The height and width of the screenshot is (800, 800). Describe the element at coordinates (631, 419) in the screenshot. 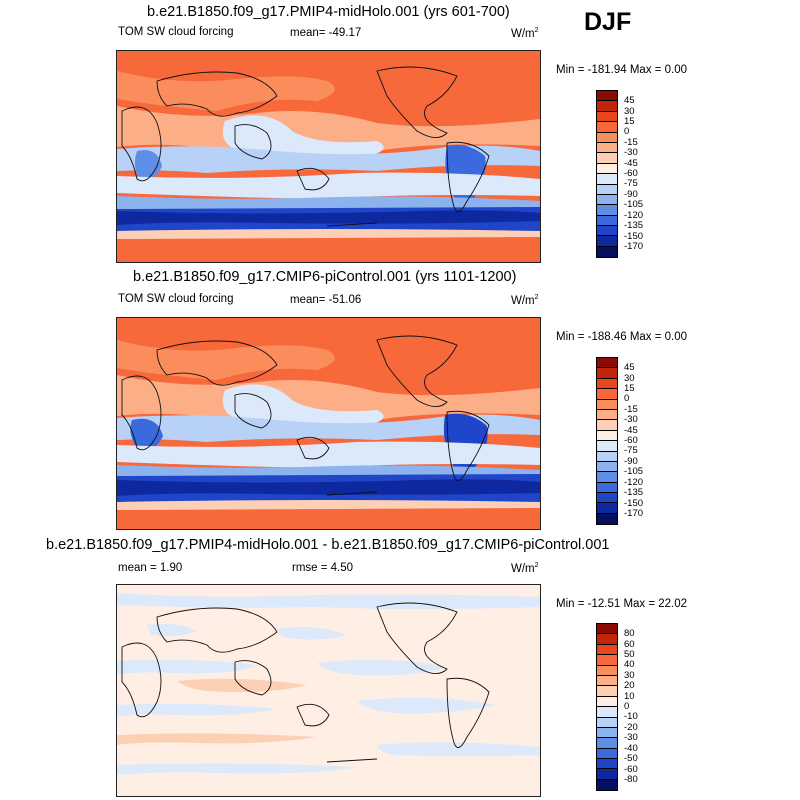

I see `panel2-colorbar-label: -30` at that location.